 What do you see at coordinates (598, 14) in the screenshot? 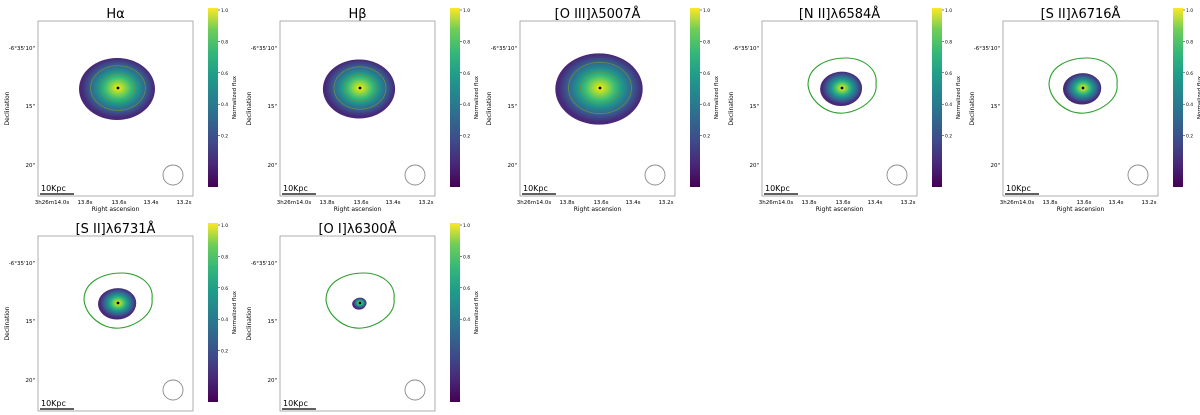
I see `panel-title: [O III]λ5007Å` at bounding box center [598, 14].